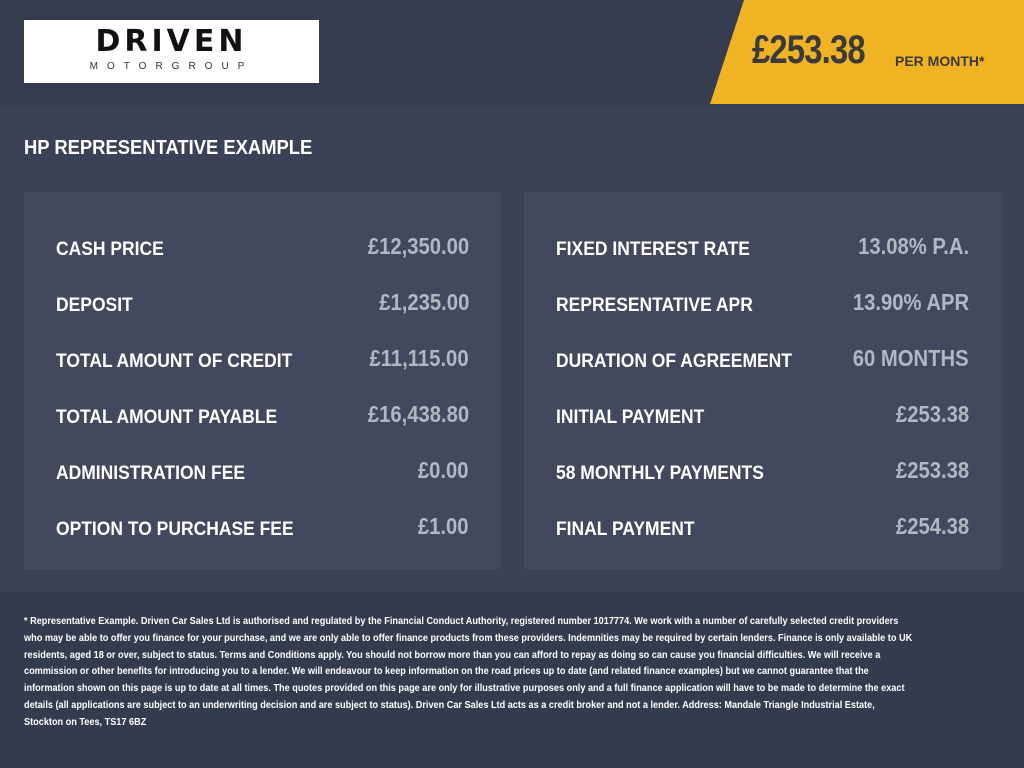 This screenshot has height=768, width=1024. What do you see at coordinates (175, 529) in the screenshot?
I see `finance-label: OPTION TO PURCHASE FEE` at bounding box center [175, 529].